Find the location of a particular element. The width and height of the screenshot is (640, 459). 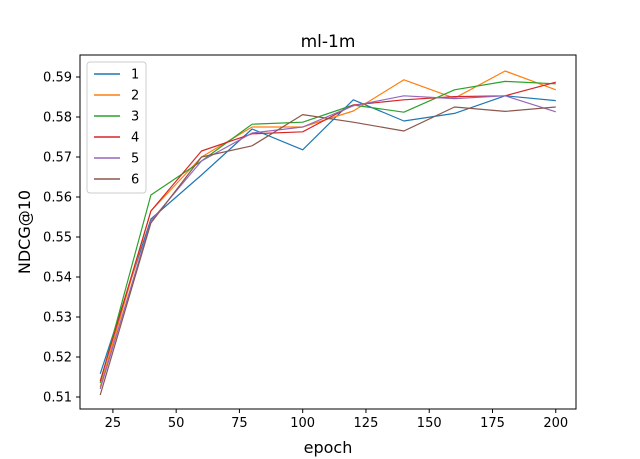

legend-label-4: 4 is located at coordinates (135, 138).